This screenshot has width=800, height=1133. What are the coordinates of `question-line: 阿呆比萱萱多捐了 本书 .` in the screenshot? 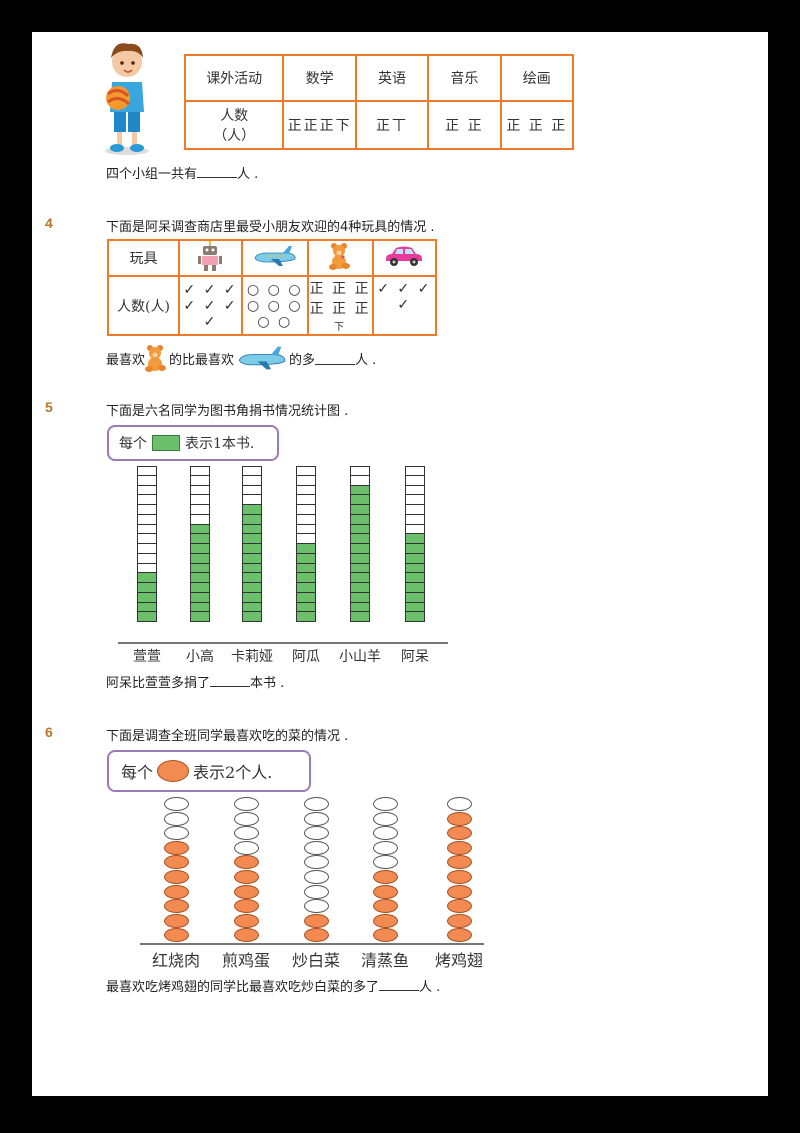 It's located at (195, 681).